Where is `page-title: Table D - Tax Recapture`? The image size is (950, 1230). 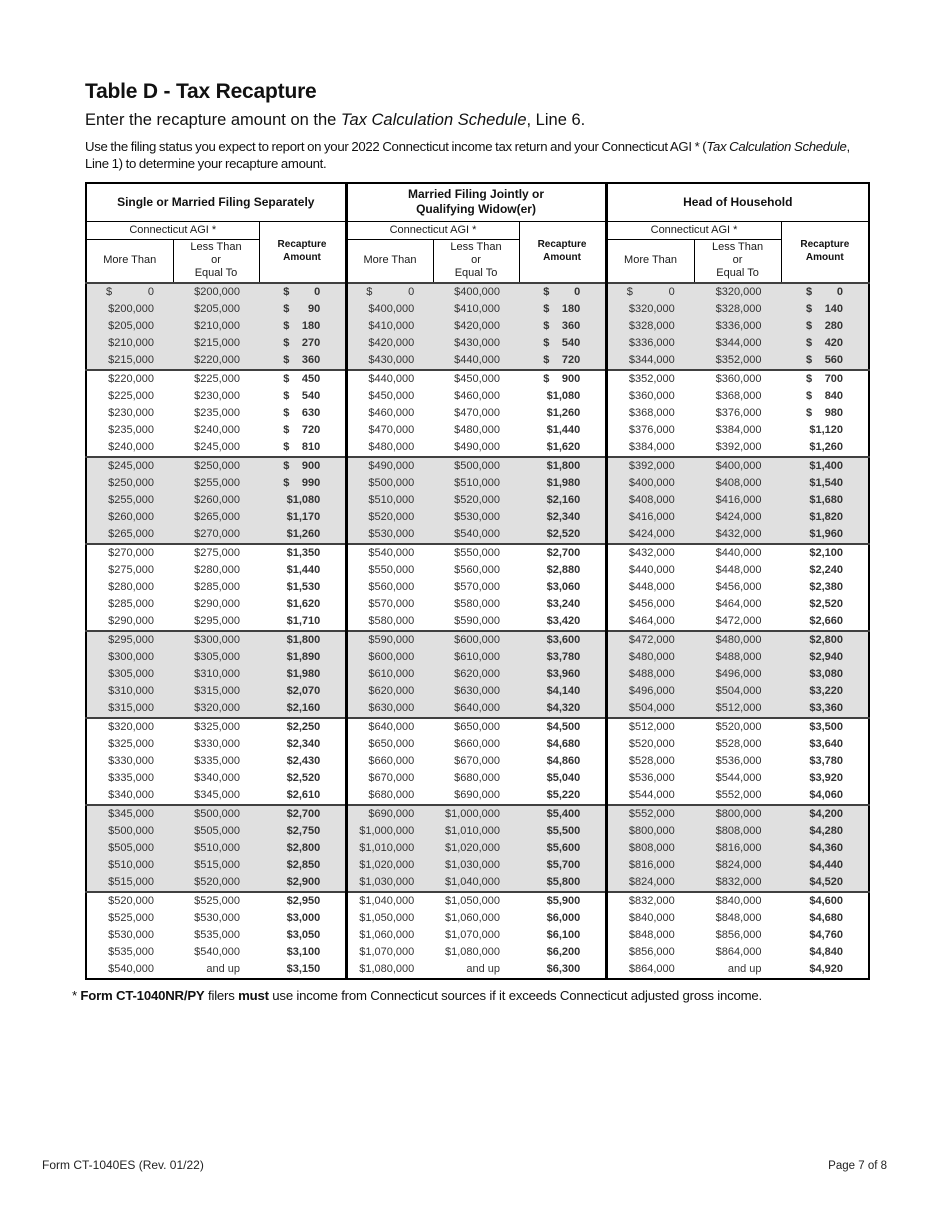
page-title: Table D - Tax Recapture is located at coordinates (201, 91).